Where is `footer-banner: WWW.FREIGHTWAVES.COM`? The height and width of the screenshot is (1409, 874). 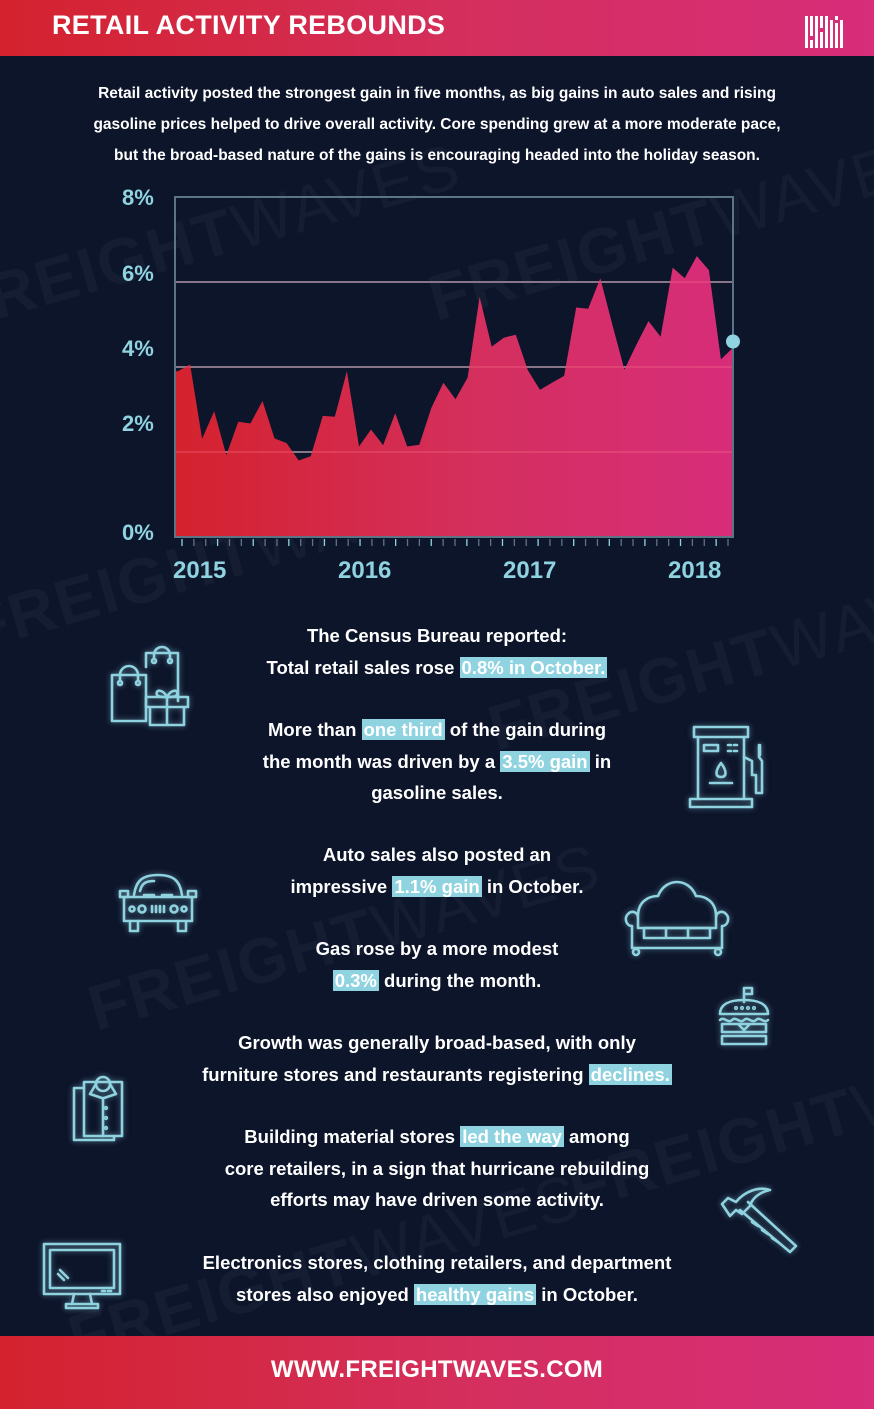 footer-banner: WWW.FREIGHTWAVES.COM is located at coordinates (437, 1372).